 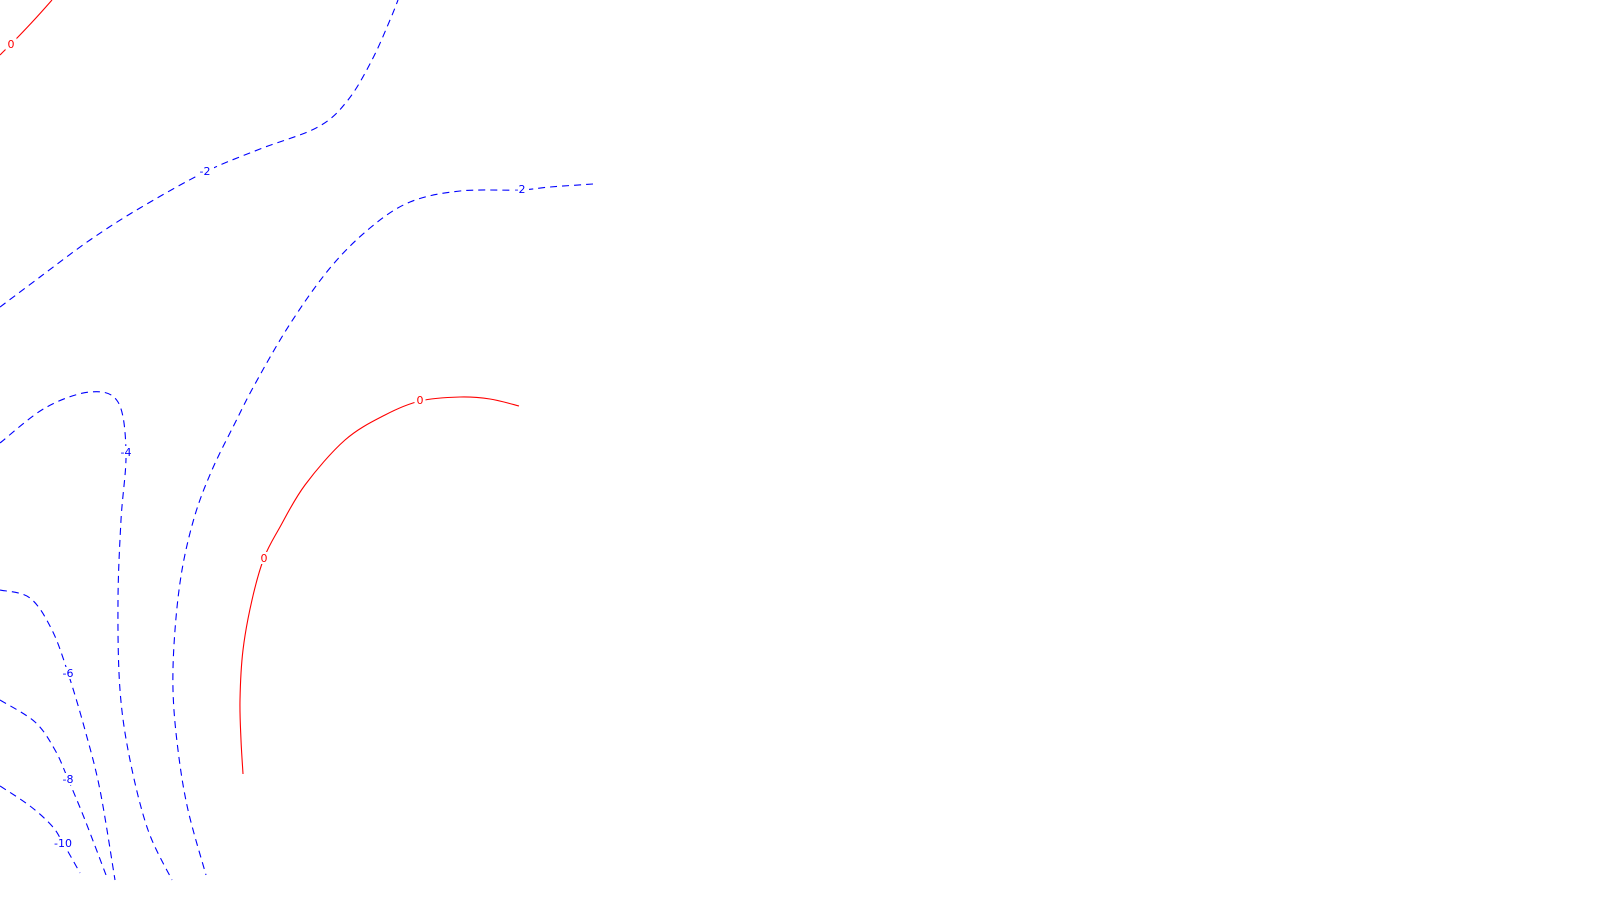 What do you see at coordinates (379, 585) in the screenshot?
I see `contour-line-zero-arc` at bounding box center [379, 585].